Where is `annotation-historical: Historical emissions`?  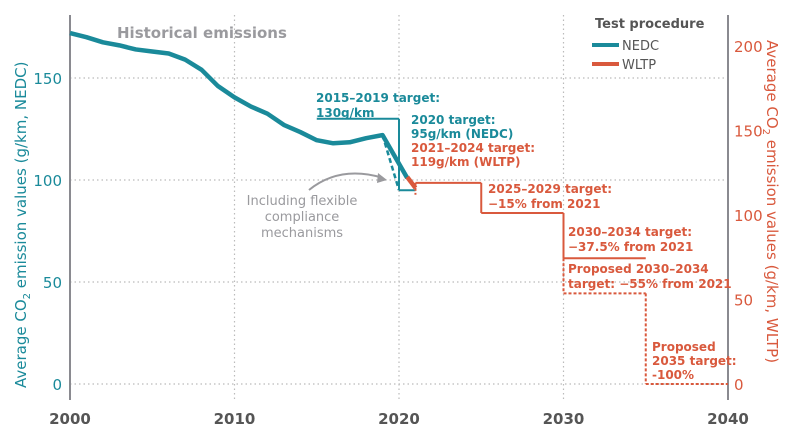 annotation-historical: Historical emissions is located at coordinates (202, 33).